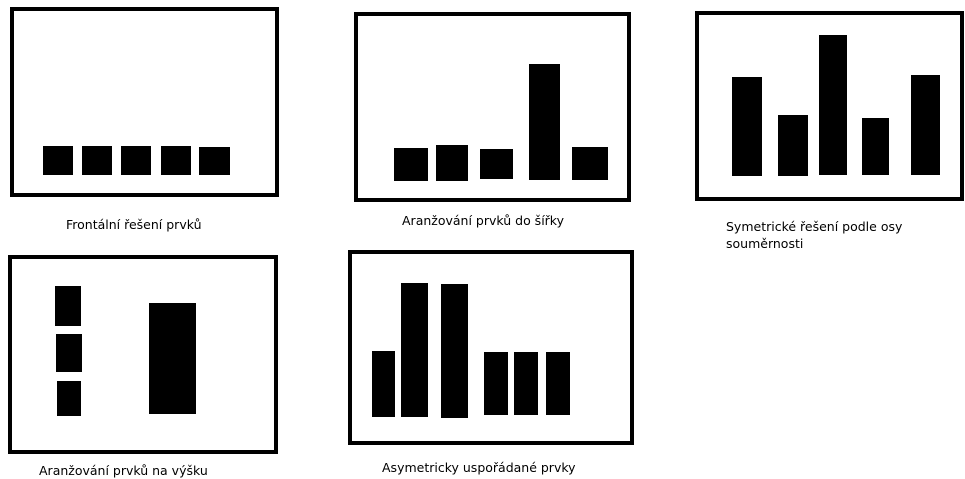 Image resolution: width=965 pixels, height=479 pixels. What do you see at coordinates (143, 354) in the screenshot?
I see `diagram-height-frame` at bounding box center [143, 354].